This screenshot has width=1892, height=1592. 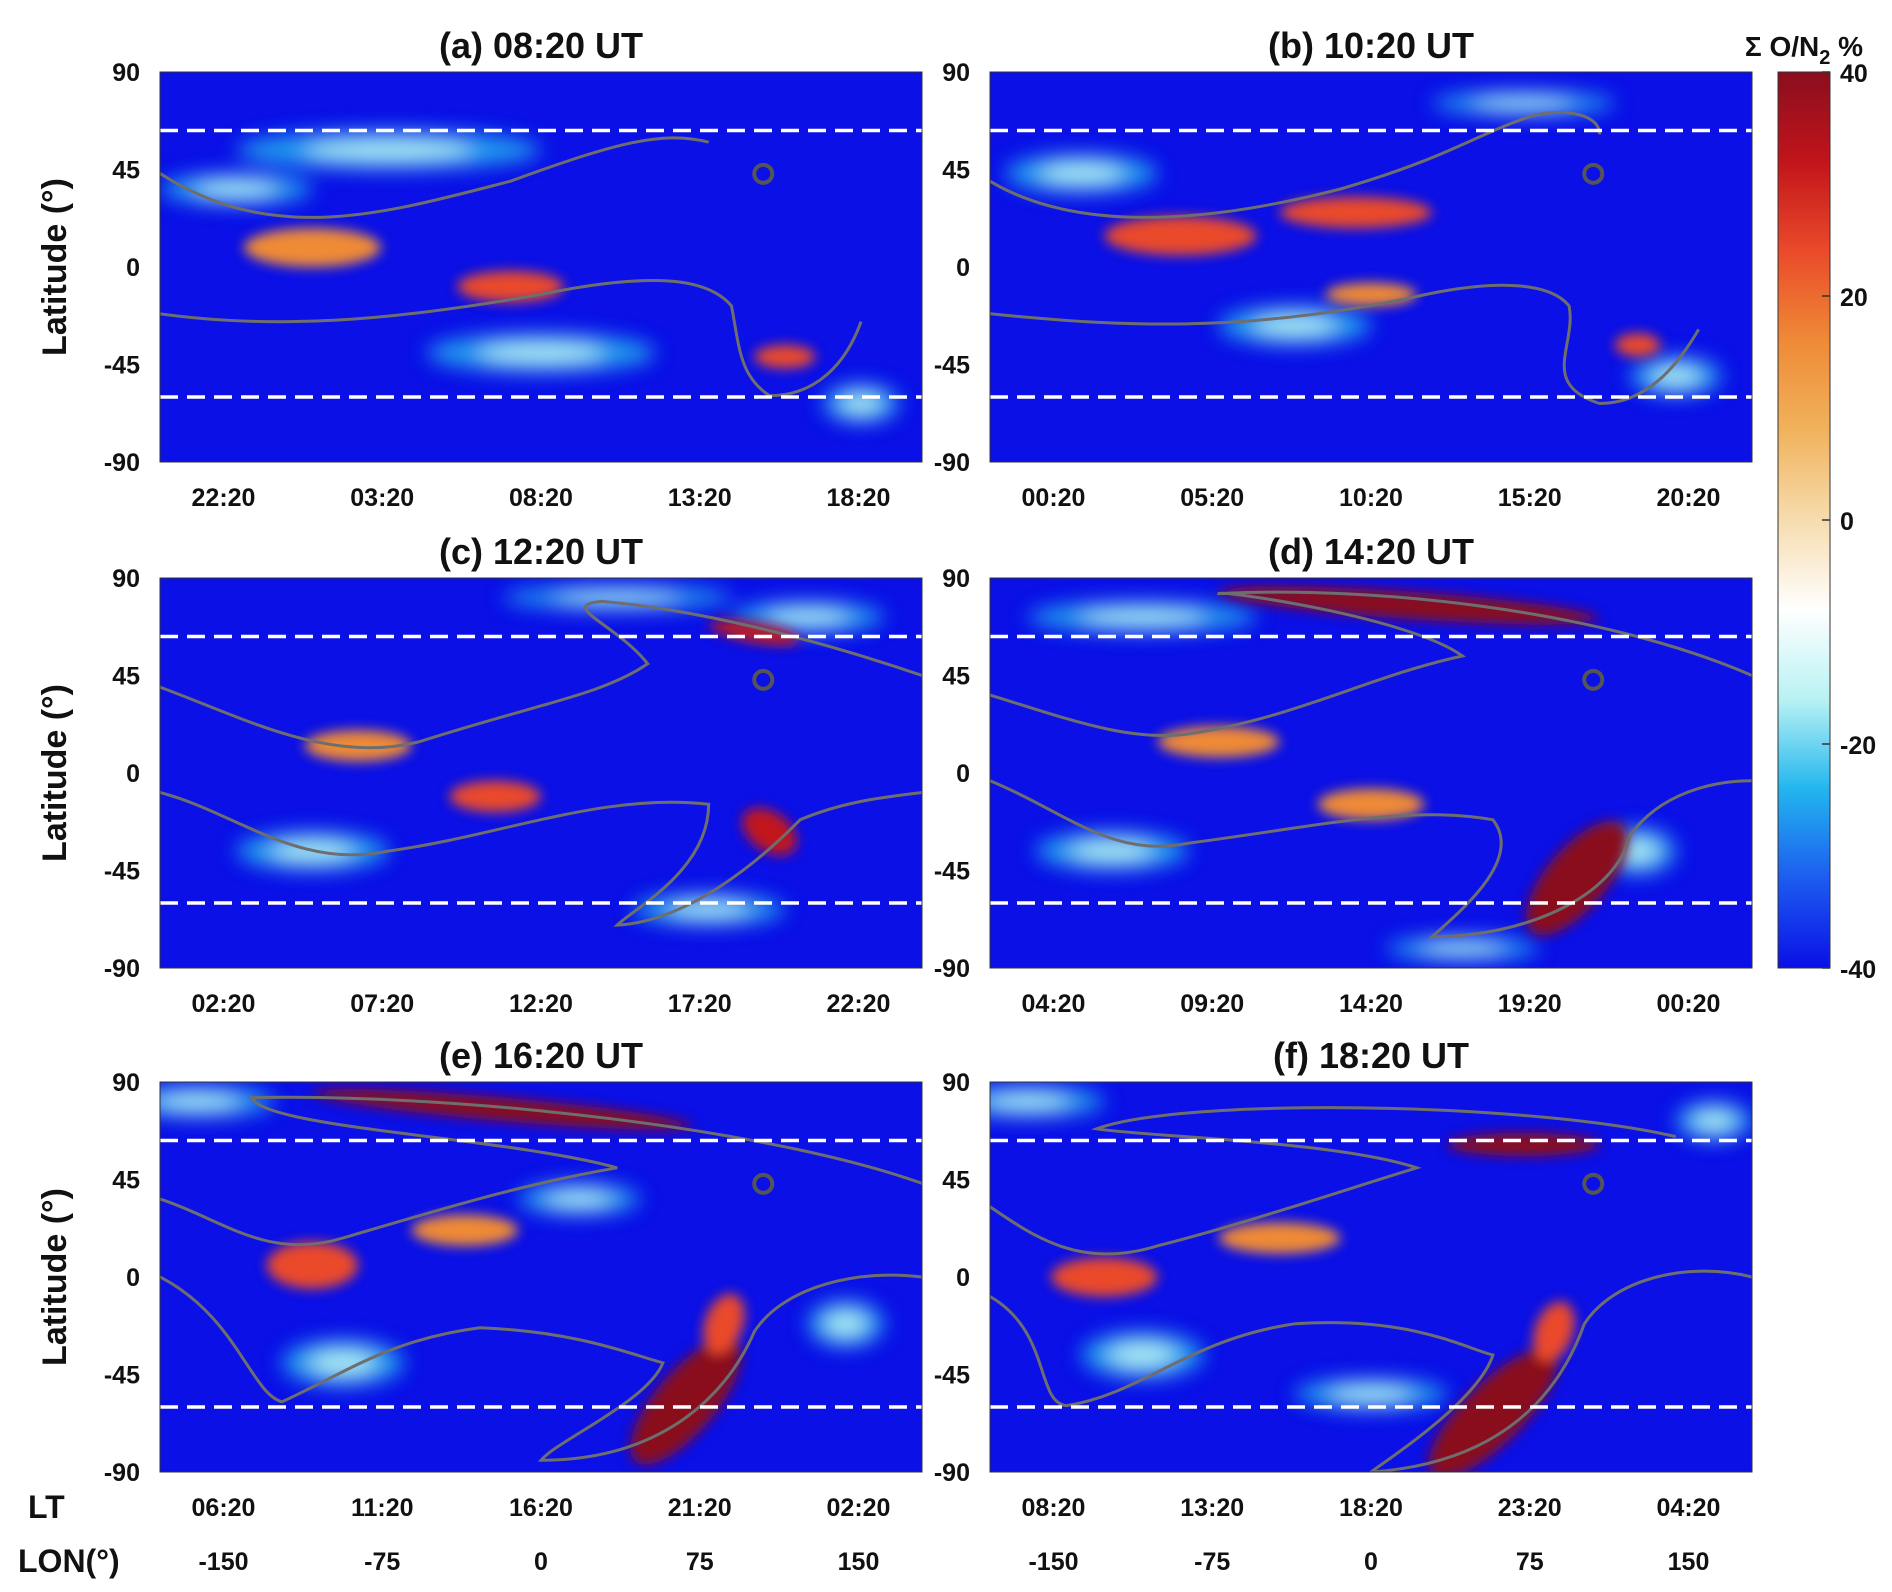 What do you see at coordinates (224, 1508) in the screenshot?
I see `local-time-tick-label: 06:20` at bounding box center [224, 1508].